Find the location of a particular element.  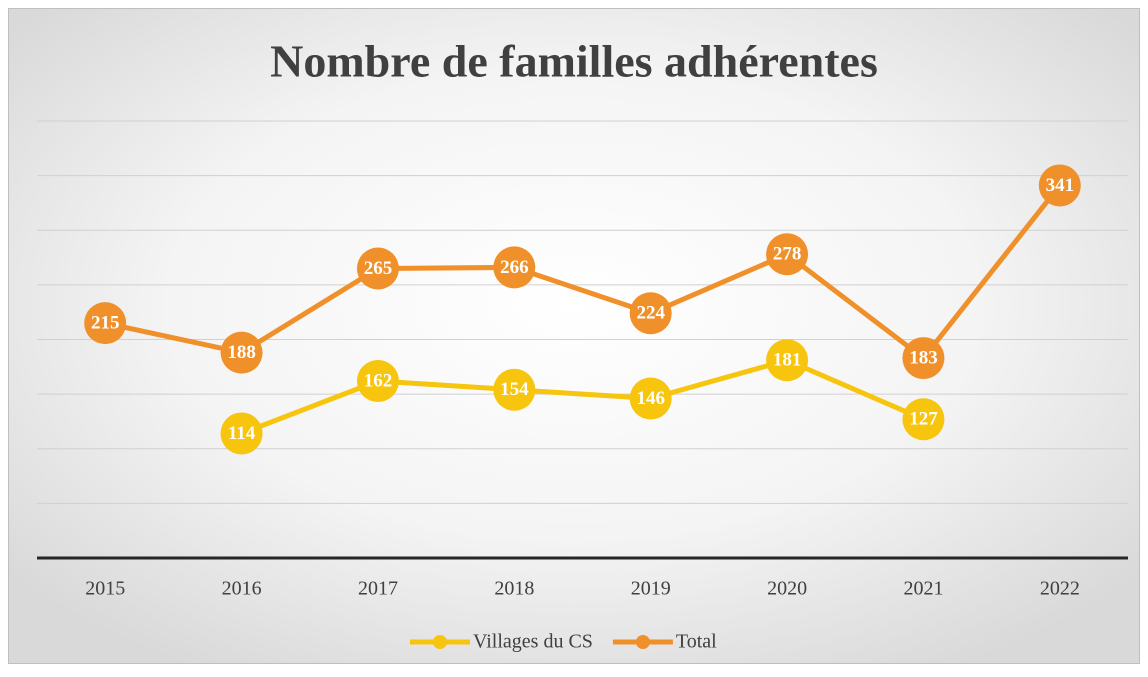

data-label: 114 is located at coordinates (242, 433).